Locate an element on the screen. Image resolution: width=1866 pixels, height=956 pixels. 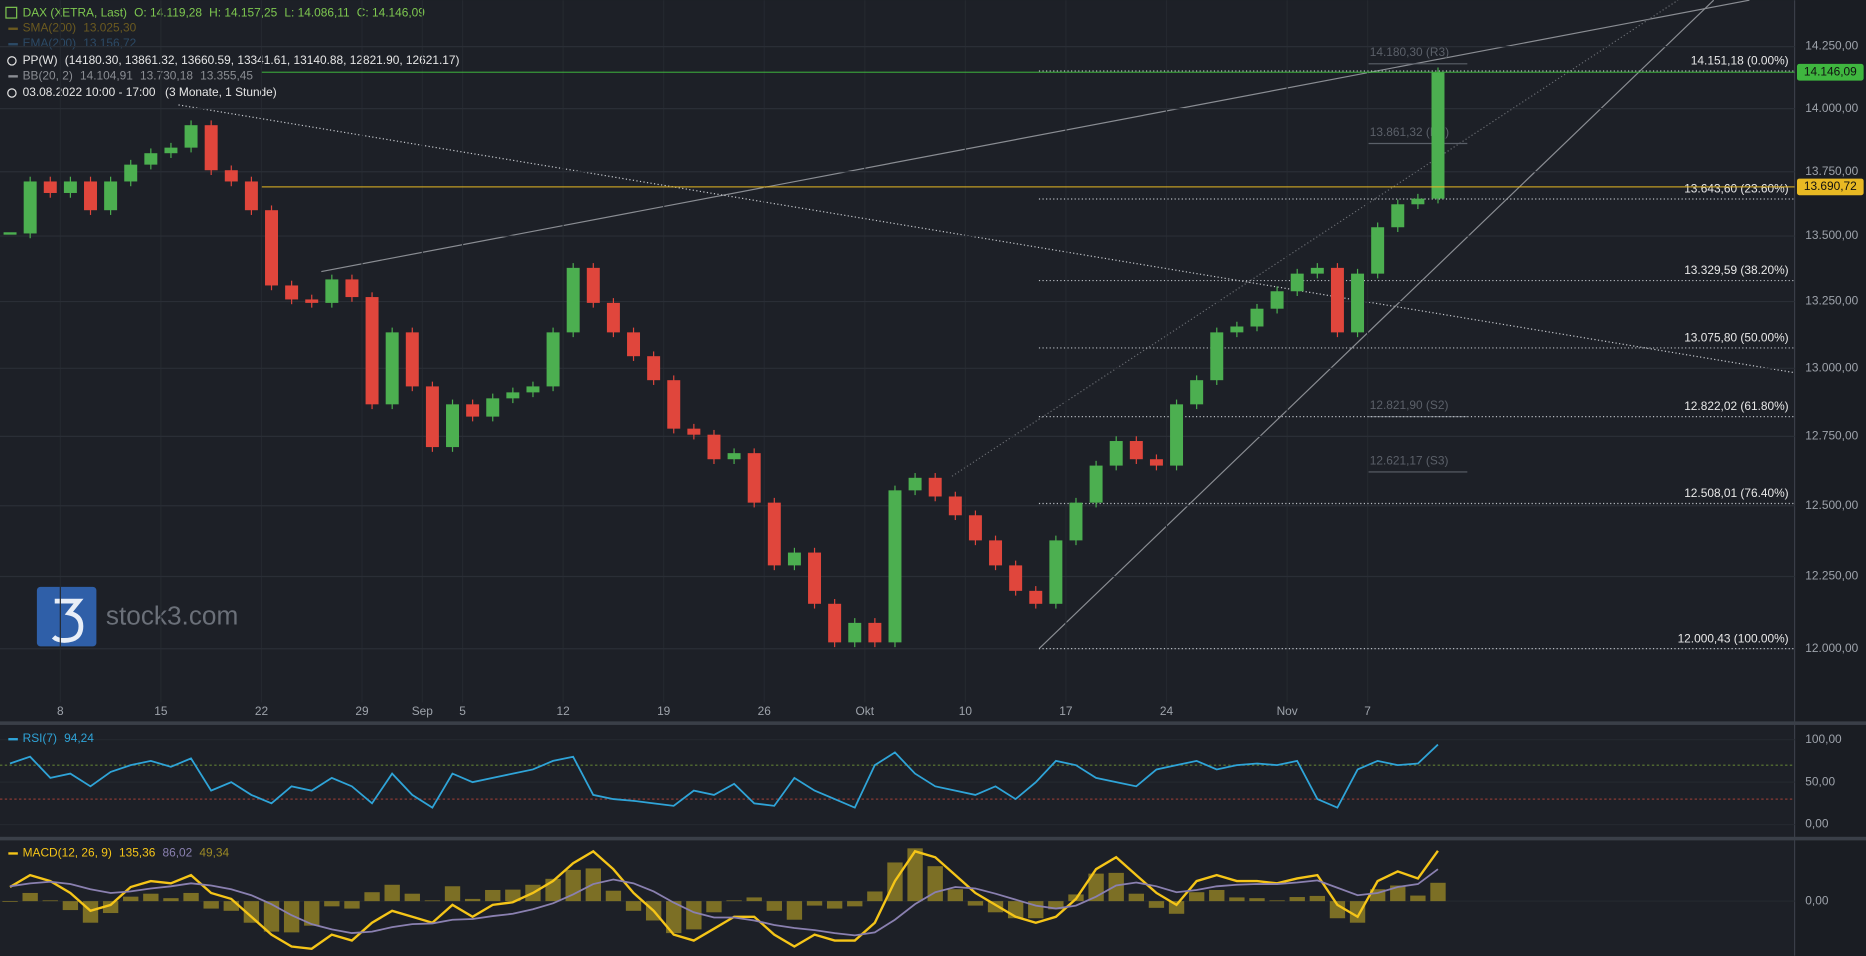
y-tick-label: 14.250,00 is located at coordinates (1831, 46).